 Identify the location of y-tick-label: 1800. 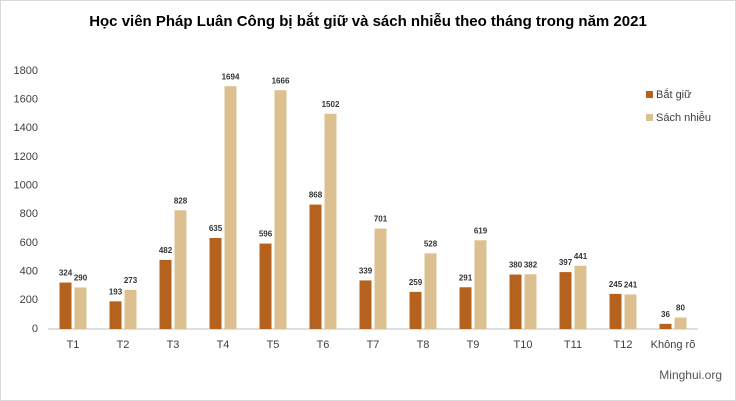
(26, 71).